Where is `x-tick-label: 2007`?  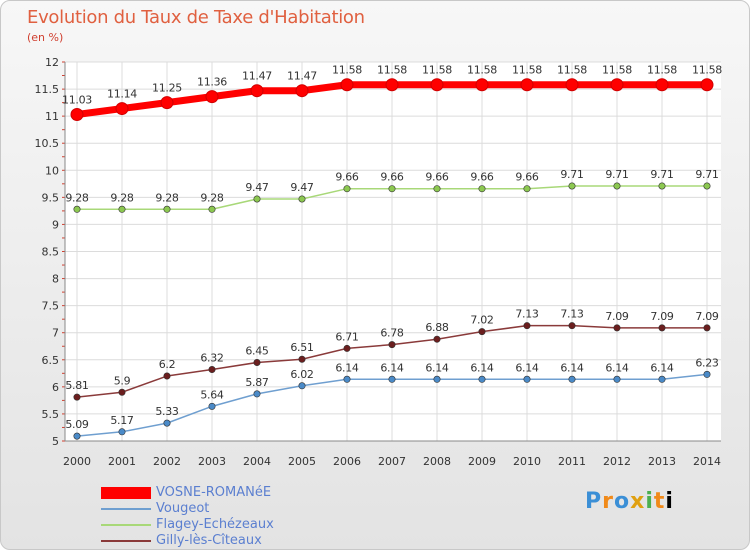
x-tick-label: 2007 is located at coordinates (392, 461).